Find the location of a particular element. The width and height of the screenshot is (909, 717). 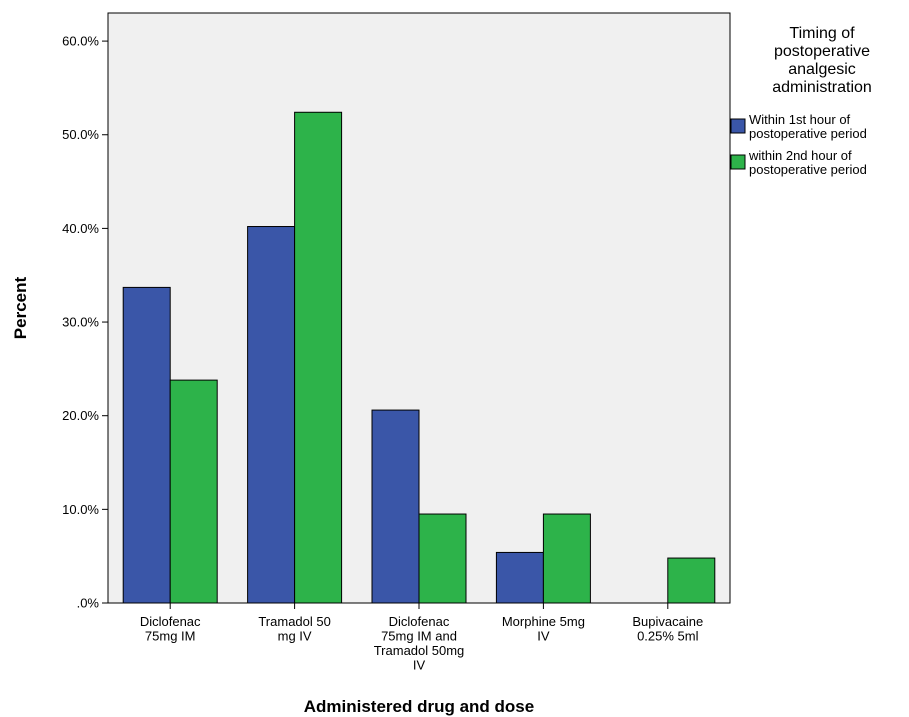

x-category-label: Tramadol 50 mg IV is located at coordinates (294, 629).